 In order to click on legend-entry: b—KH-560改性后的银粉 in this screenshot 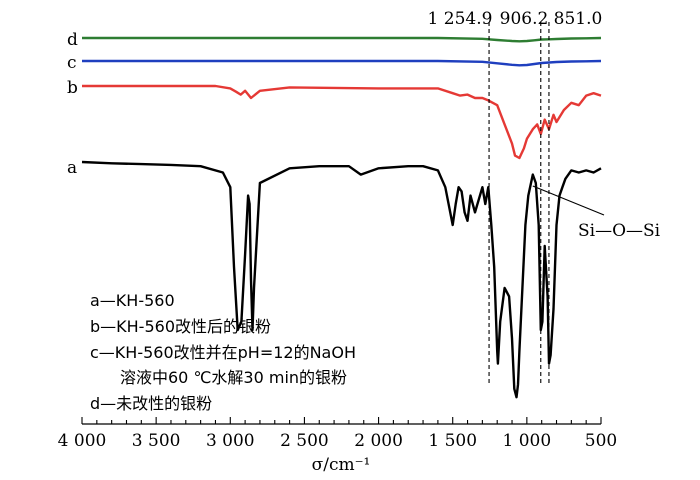, I will do `click(180, 326)`.